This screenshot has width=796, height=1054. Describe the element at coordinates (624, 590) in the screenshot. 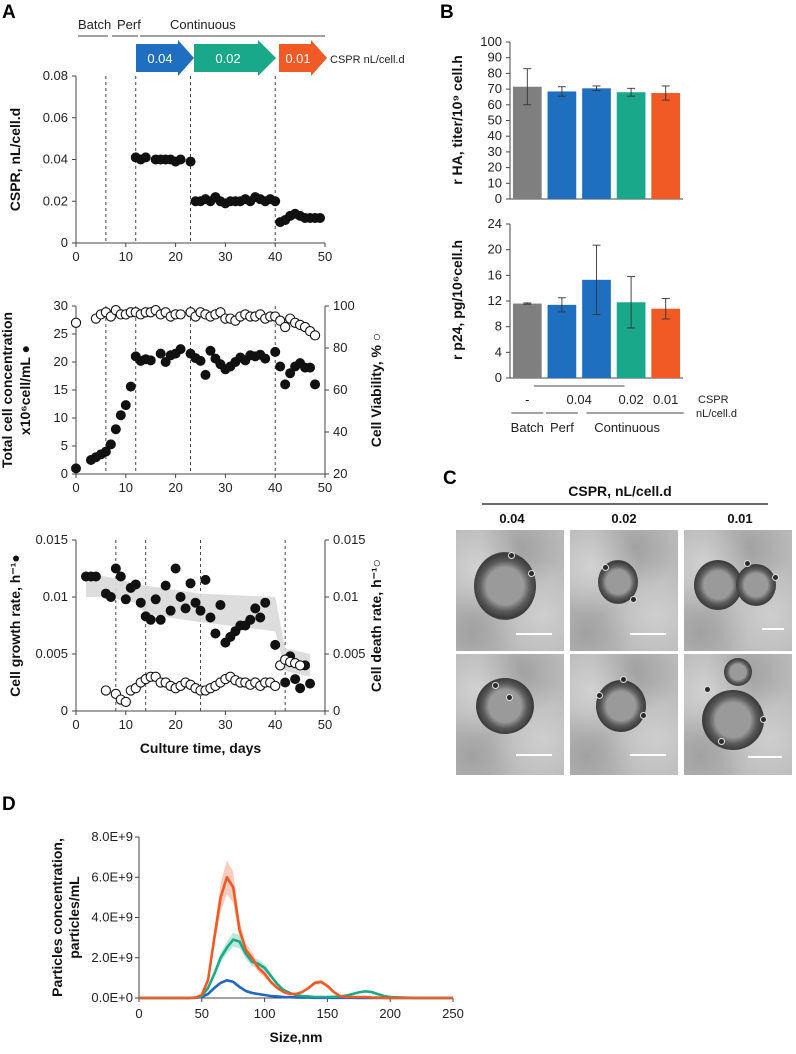

I see `micrograph-002-top` at that location.